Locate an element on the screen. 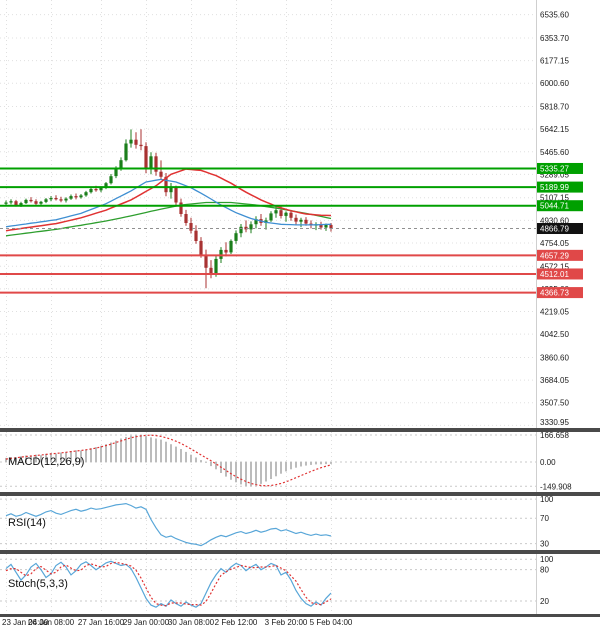 The height and width of the screenshot is (629, 600). macd-signal-line is located at coordinates (168, 460).